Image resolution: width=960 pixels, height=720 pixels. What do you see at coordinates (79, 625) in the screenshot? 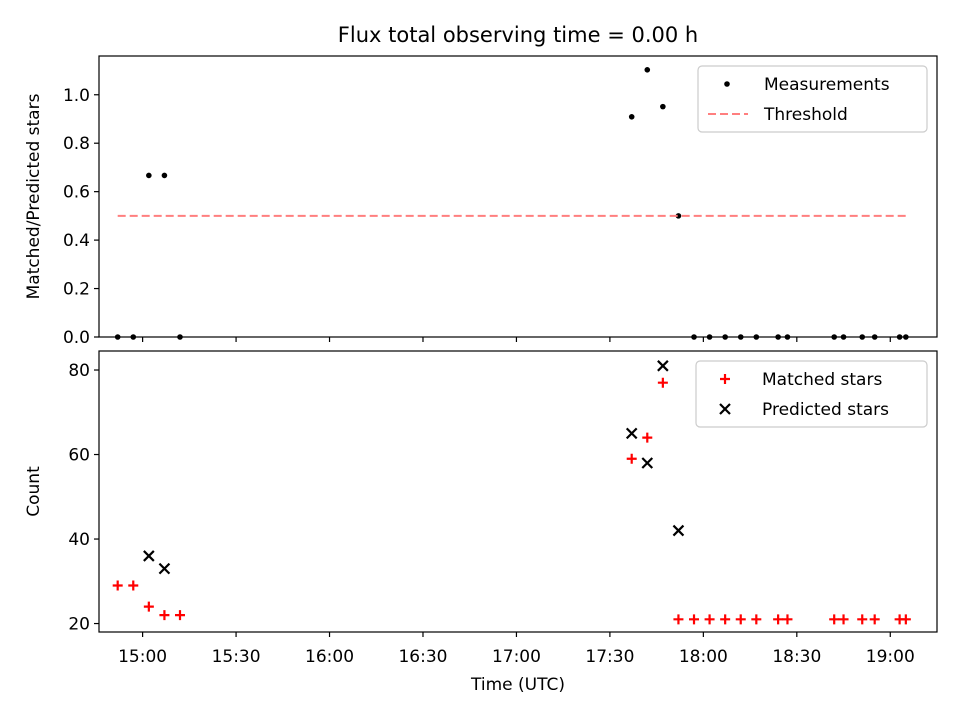
I see `y-tick-label: 20` at bounding box center [79, 625].